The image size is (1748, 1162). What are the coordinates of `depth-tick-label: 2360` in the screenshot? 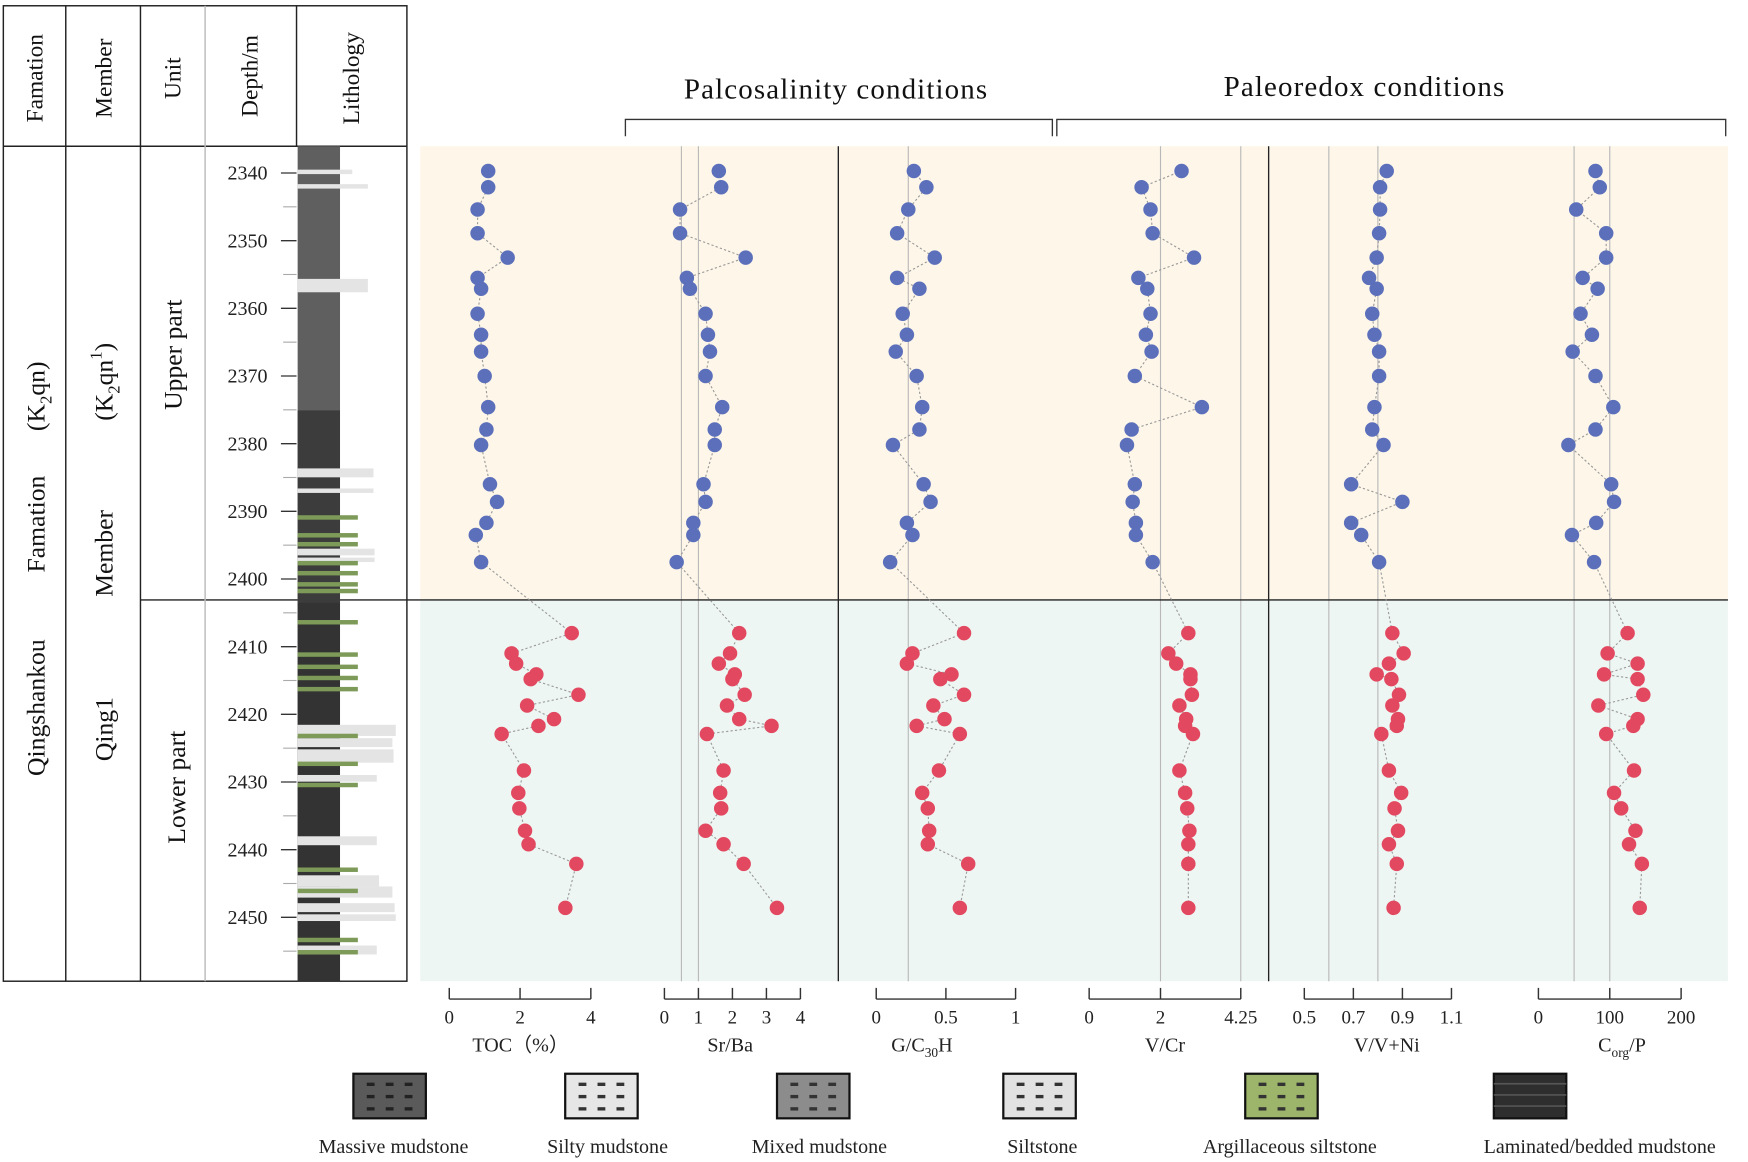 It's located at (247, 309).